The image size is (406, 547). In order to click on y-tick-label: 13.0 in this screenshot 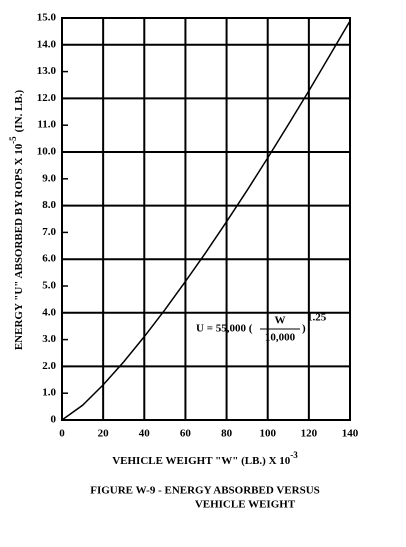, I will do `click(47, 71)`.